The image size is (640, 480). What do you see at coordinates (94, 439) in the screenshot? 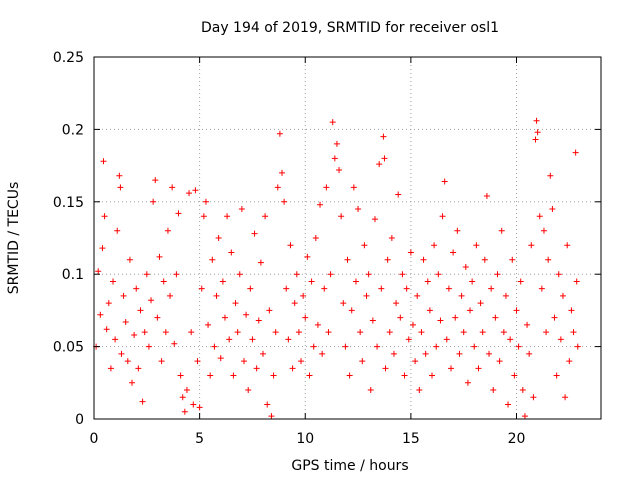
I see `x-tick-label: 0` at bounding box center [94, 439].